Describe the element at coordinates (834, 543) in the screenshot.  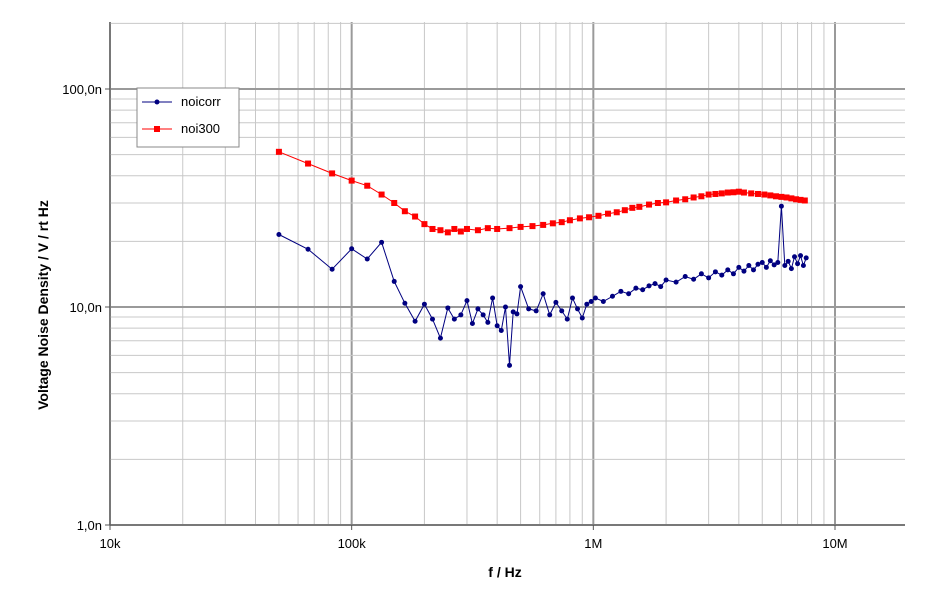
I see `x-tick-label: 10M` at that location.